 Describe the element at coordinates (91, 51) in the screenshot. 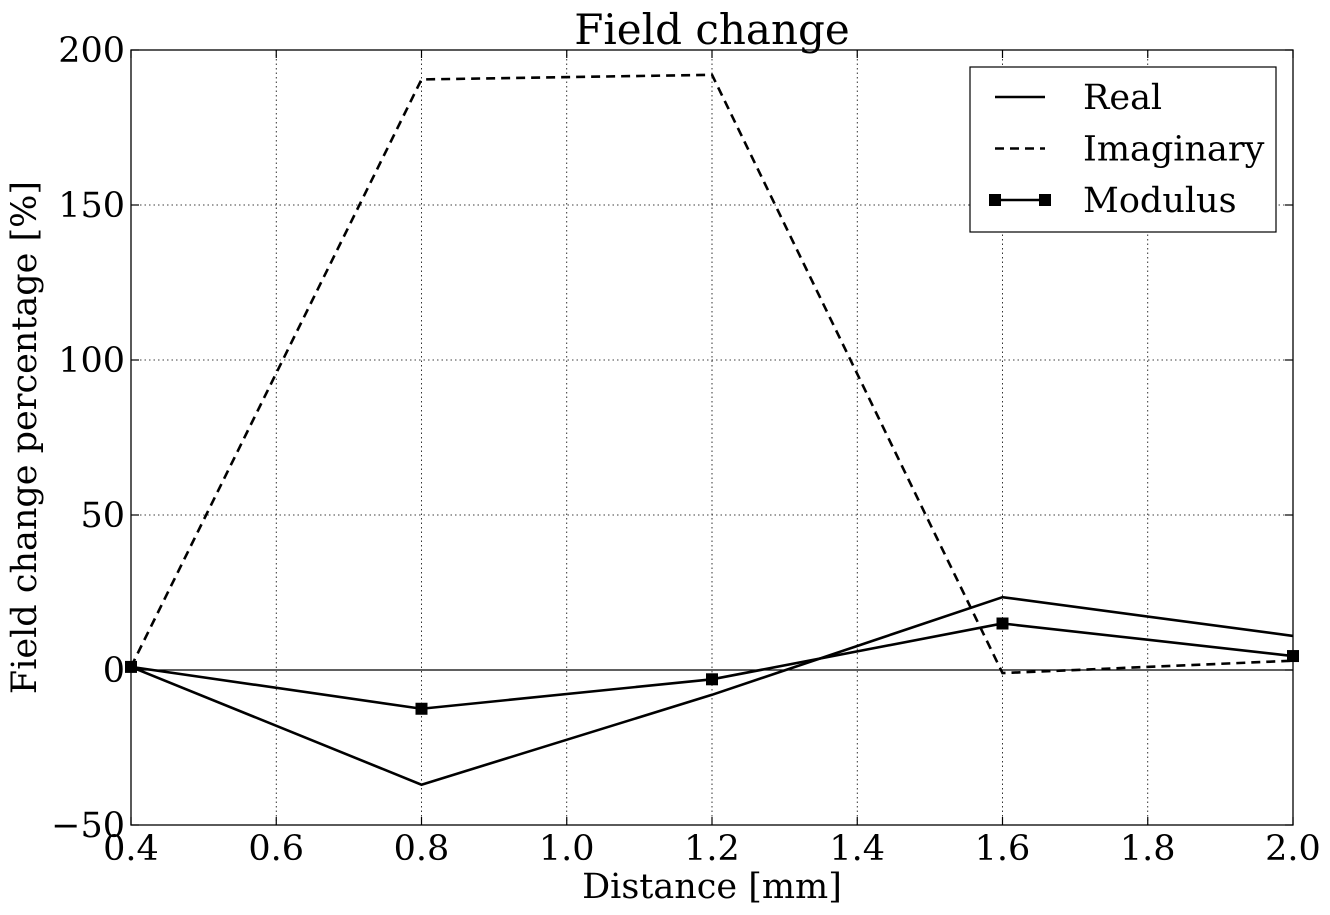

I see `y-tick-label: 200` at that location.